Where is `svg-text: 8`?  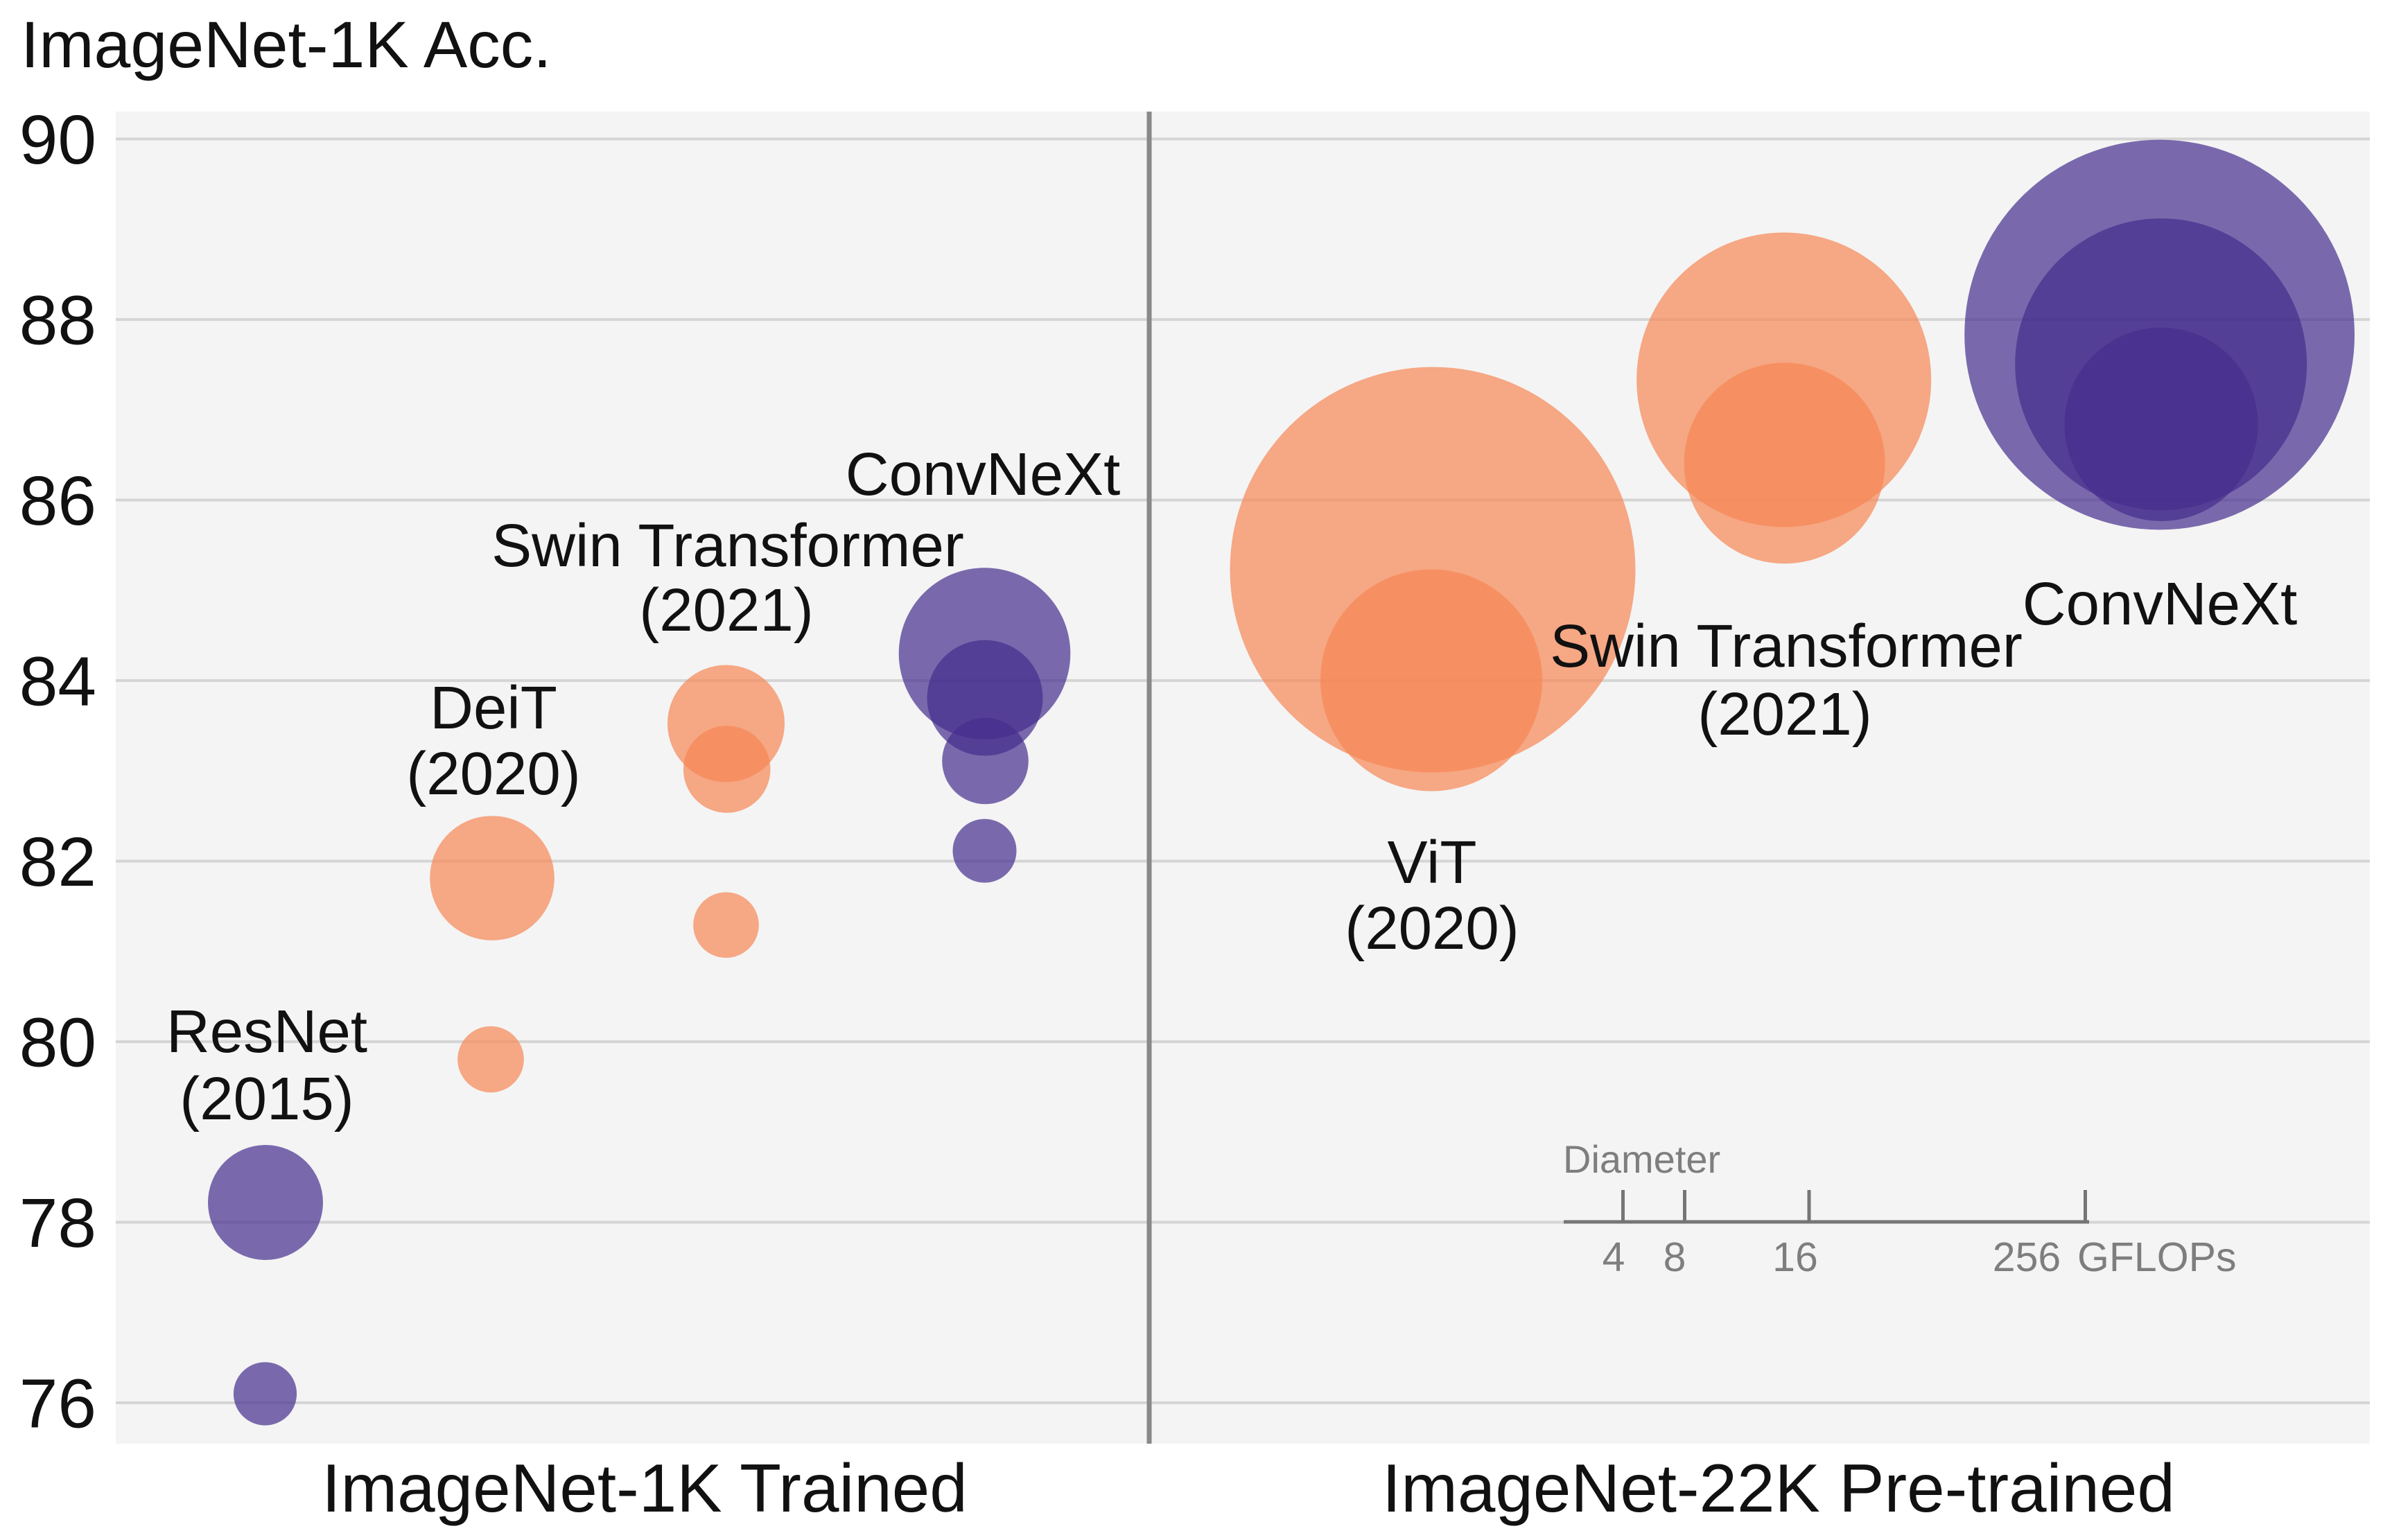 svg-text: 8 is located at coordinates (1675, 1257).